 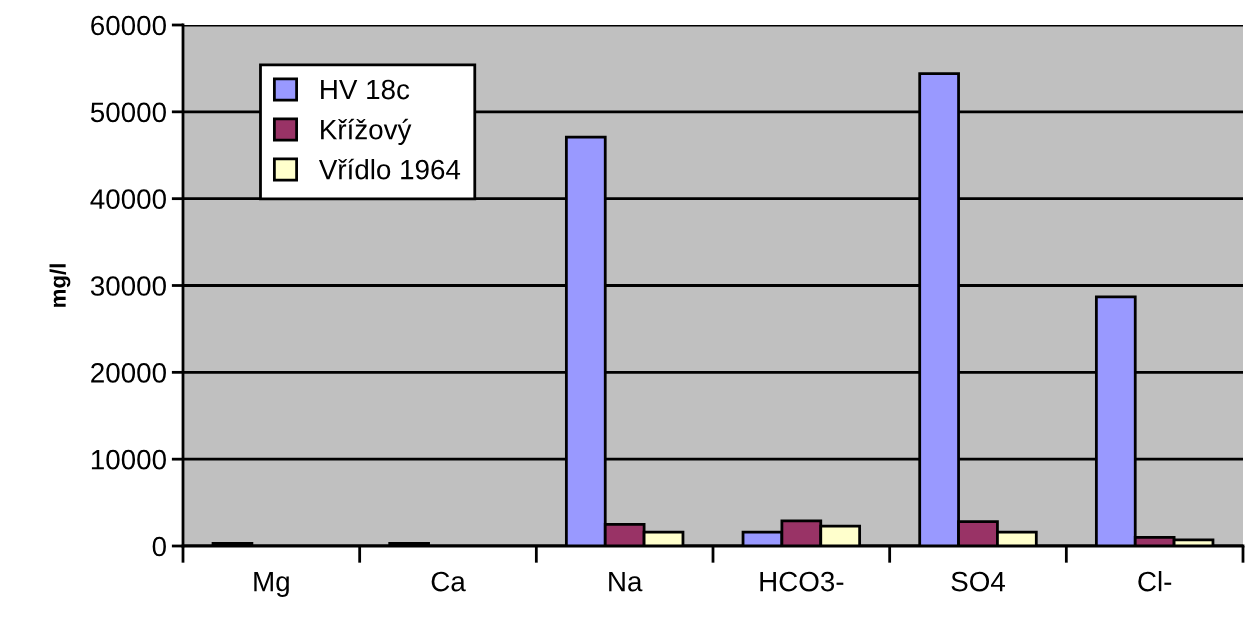 What do you see at coordinates (128, 373) in the screenshot?
I see `y-tick-label: 20000` at bounding box center [128, 373].